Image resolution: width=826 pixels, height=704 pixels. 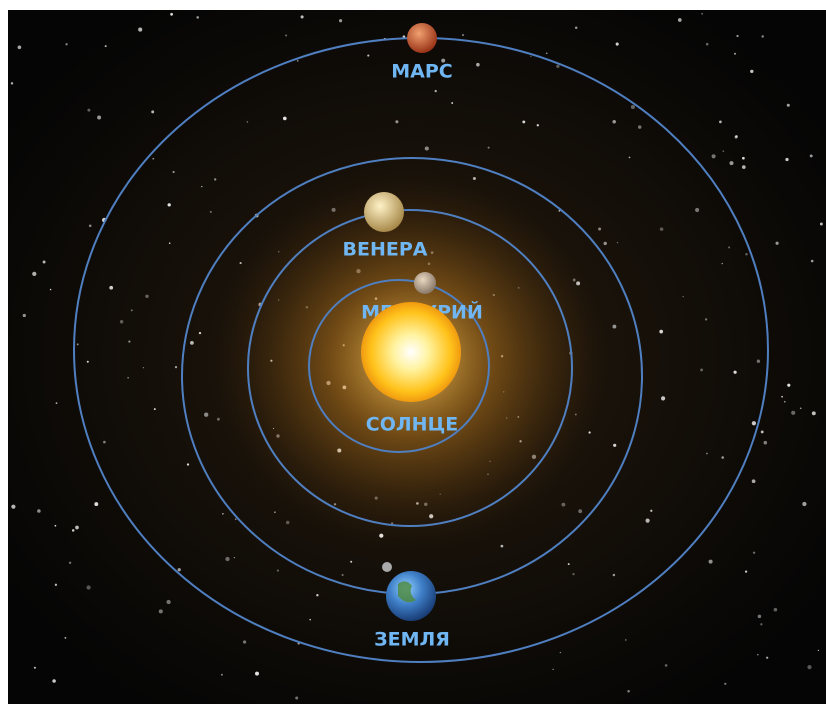 What do you see at coordinates (422, 38) in the screenshot?
I see `mars` at bounding box center [422, 38].